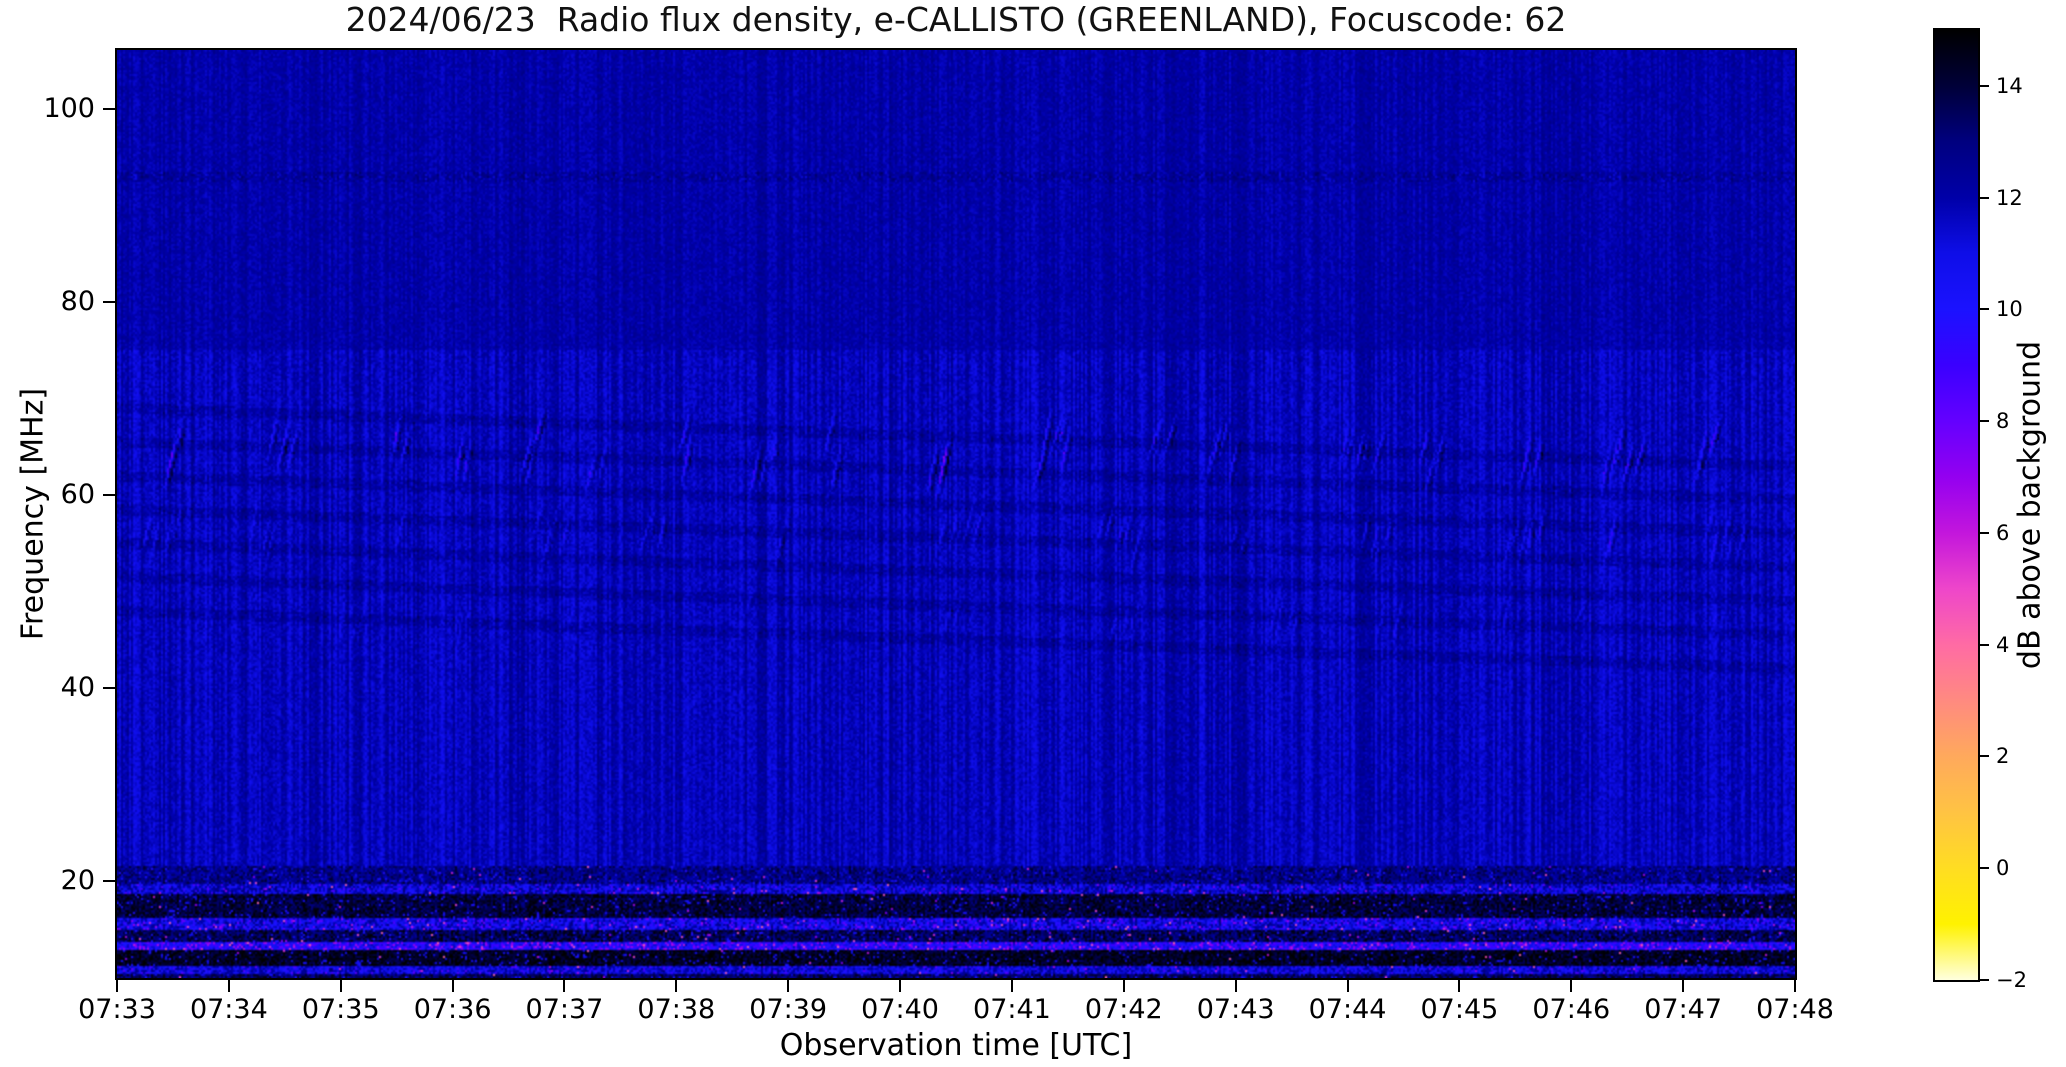  Describe the element at coordinates (1235, 1009) in the screenshot. I see `x-tick-label: 07:43` at that location.